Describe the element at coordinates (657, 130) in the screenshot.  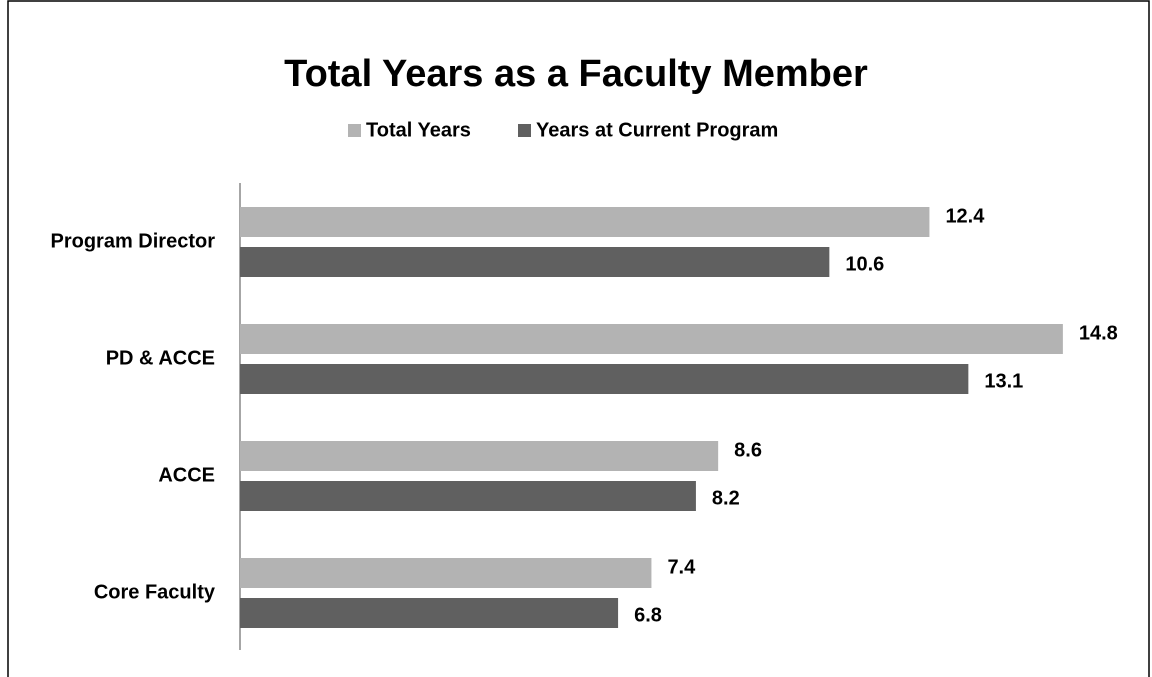
I see `legend-label: Years at Current Program` at that location.